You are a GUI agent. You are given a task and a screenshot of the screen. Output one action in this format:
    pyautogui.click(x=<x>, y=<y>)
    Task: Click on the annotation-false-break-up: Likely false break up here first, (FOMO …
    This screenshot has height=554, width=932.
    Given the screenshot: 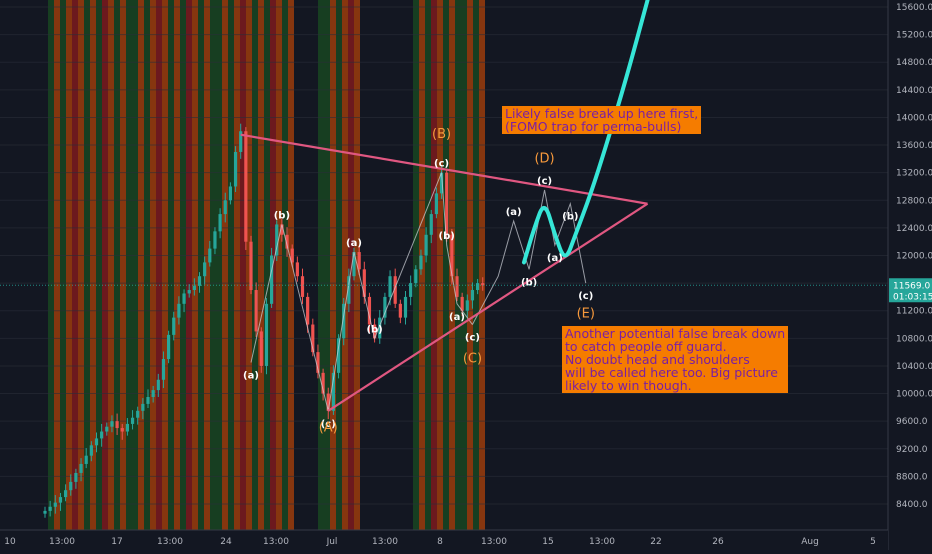 What is the action you would take?
    pyautogui.click(x=602, y=120)
    